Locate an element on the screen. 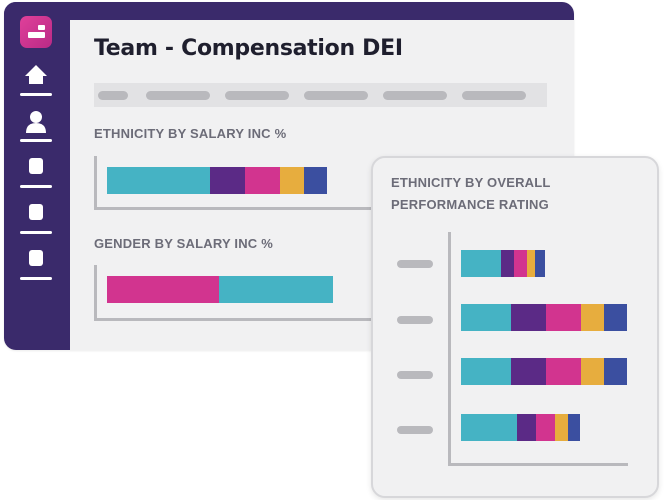 Image resolution: width=666 pixels, height=500 pixels. chart-ethnicity-salary is located at coordinates (217, 180).